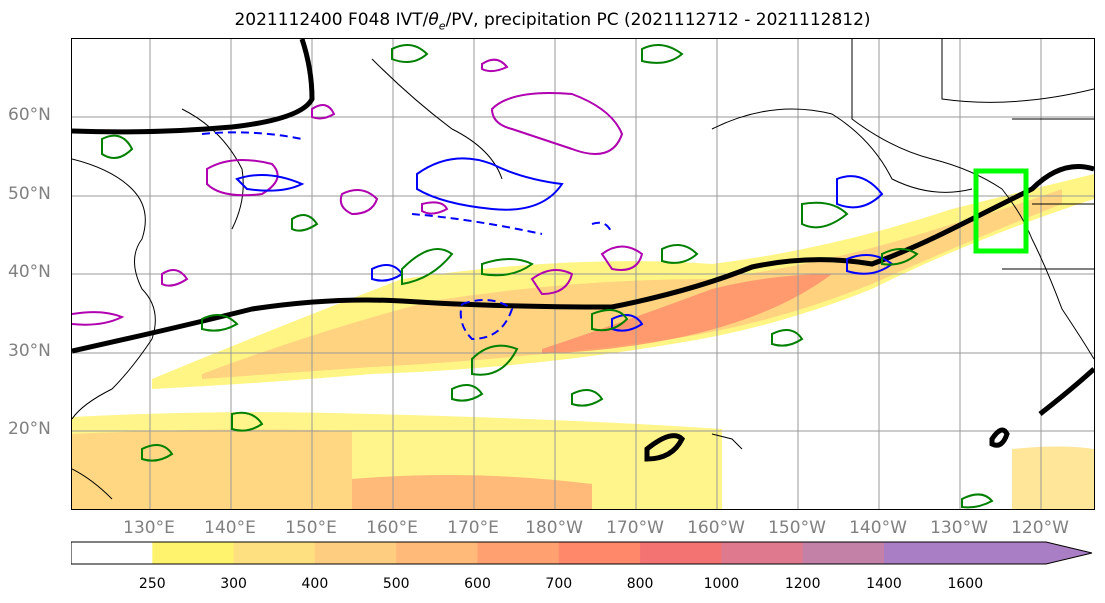 The height and width of the screenshot is (603, 1105). What do you see at coordinates (331, 20) in the screenshot?
I see `title-main: 2021112400 F048 IVT/` at bounding box center [331, 20].